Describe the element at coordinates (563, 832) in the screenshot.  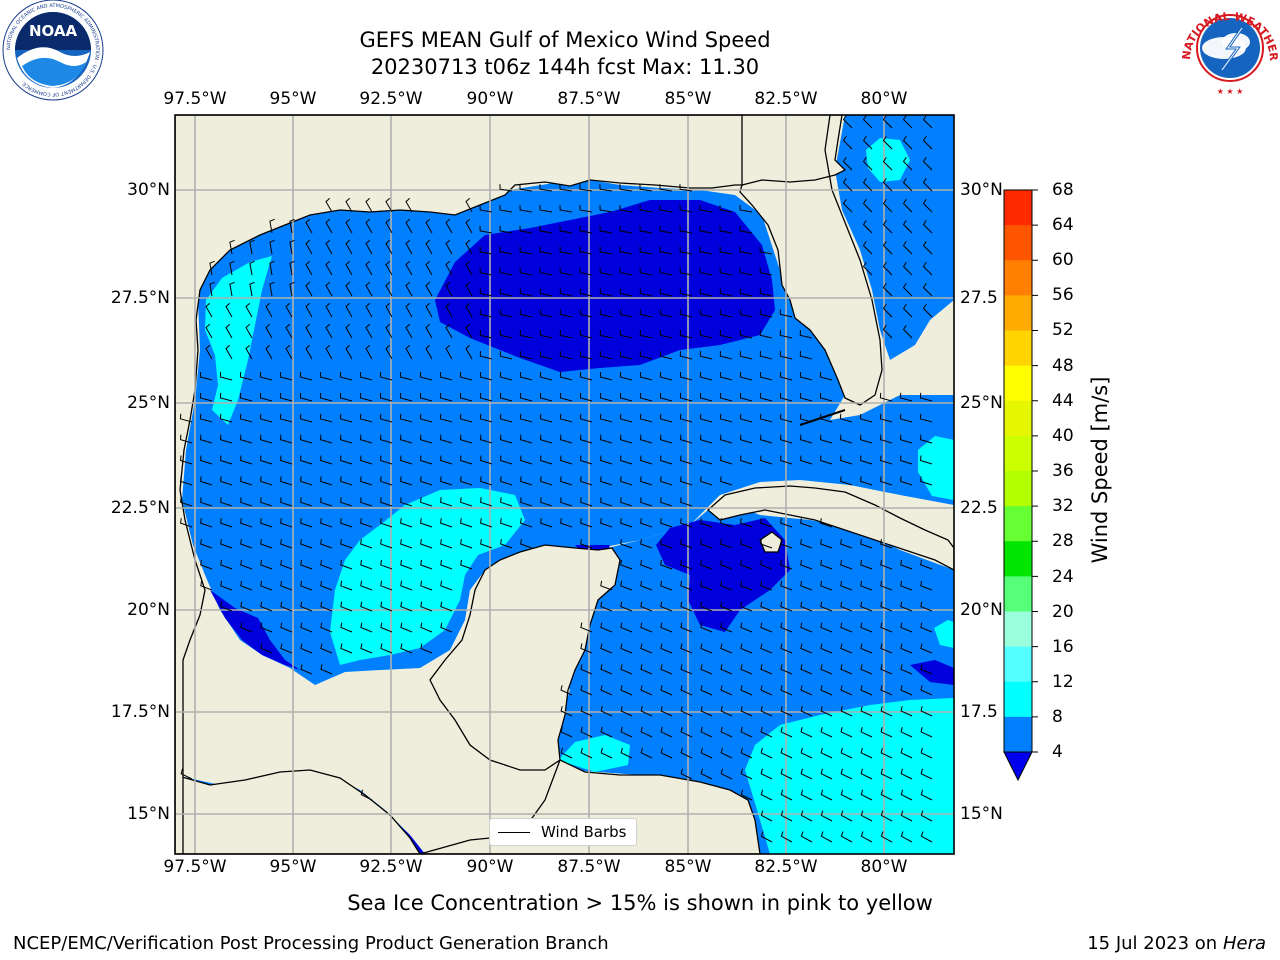
I see `map-legend: Wind Barbs` at that location.